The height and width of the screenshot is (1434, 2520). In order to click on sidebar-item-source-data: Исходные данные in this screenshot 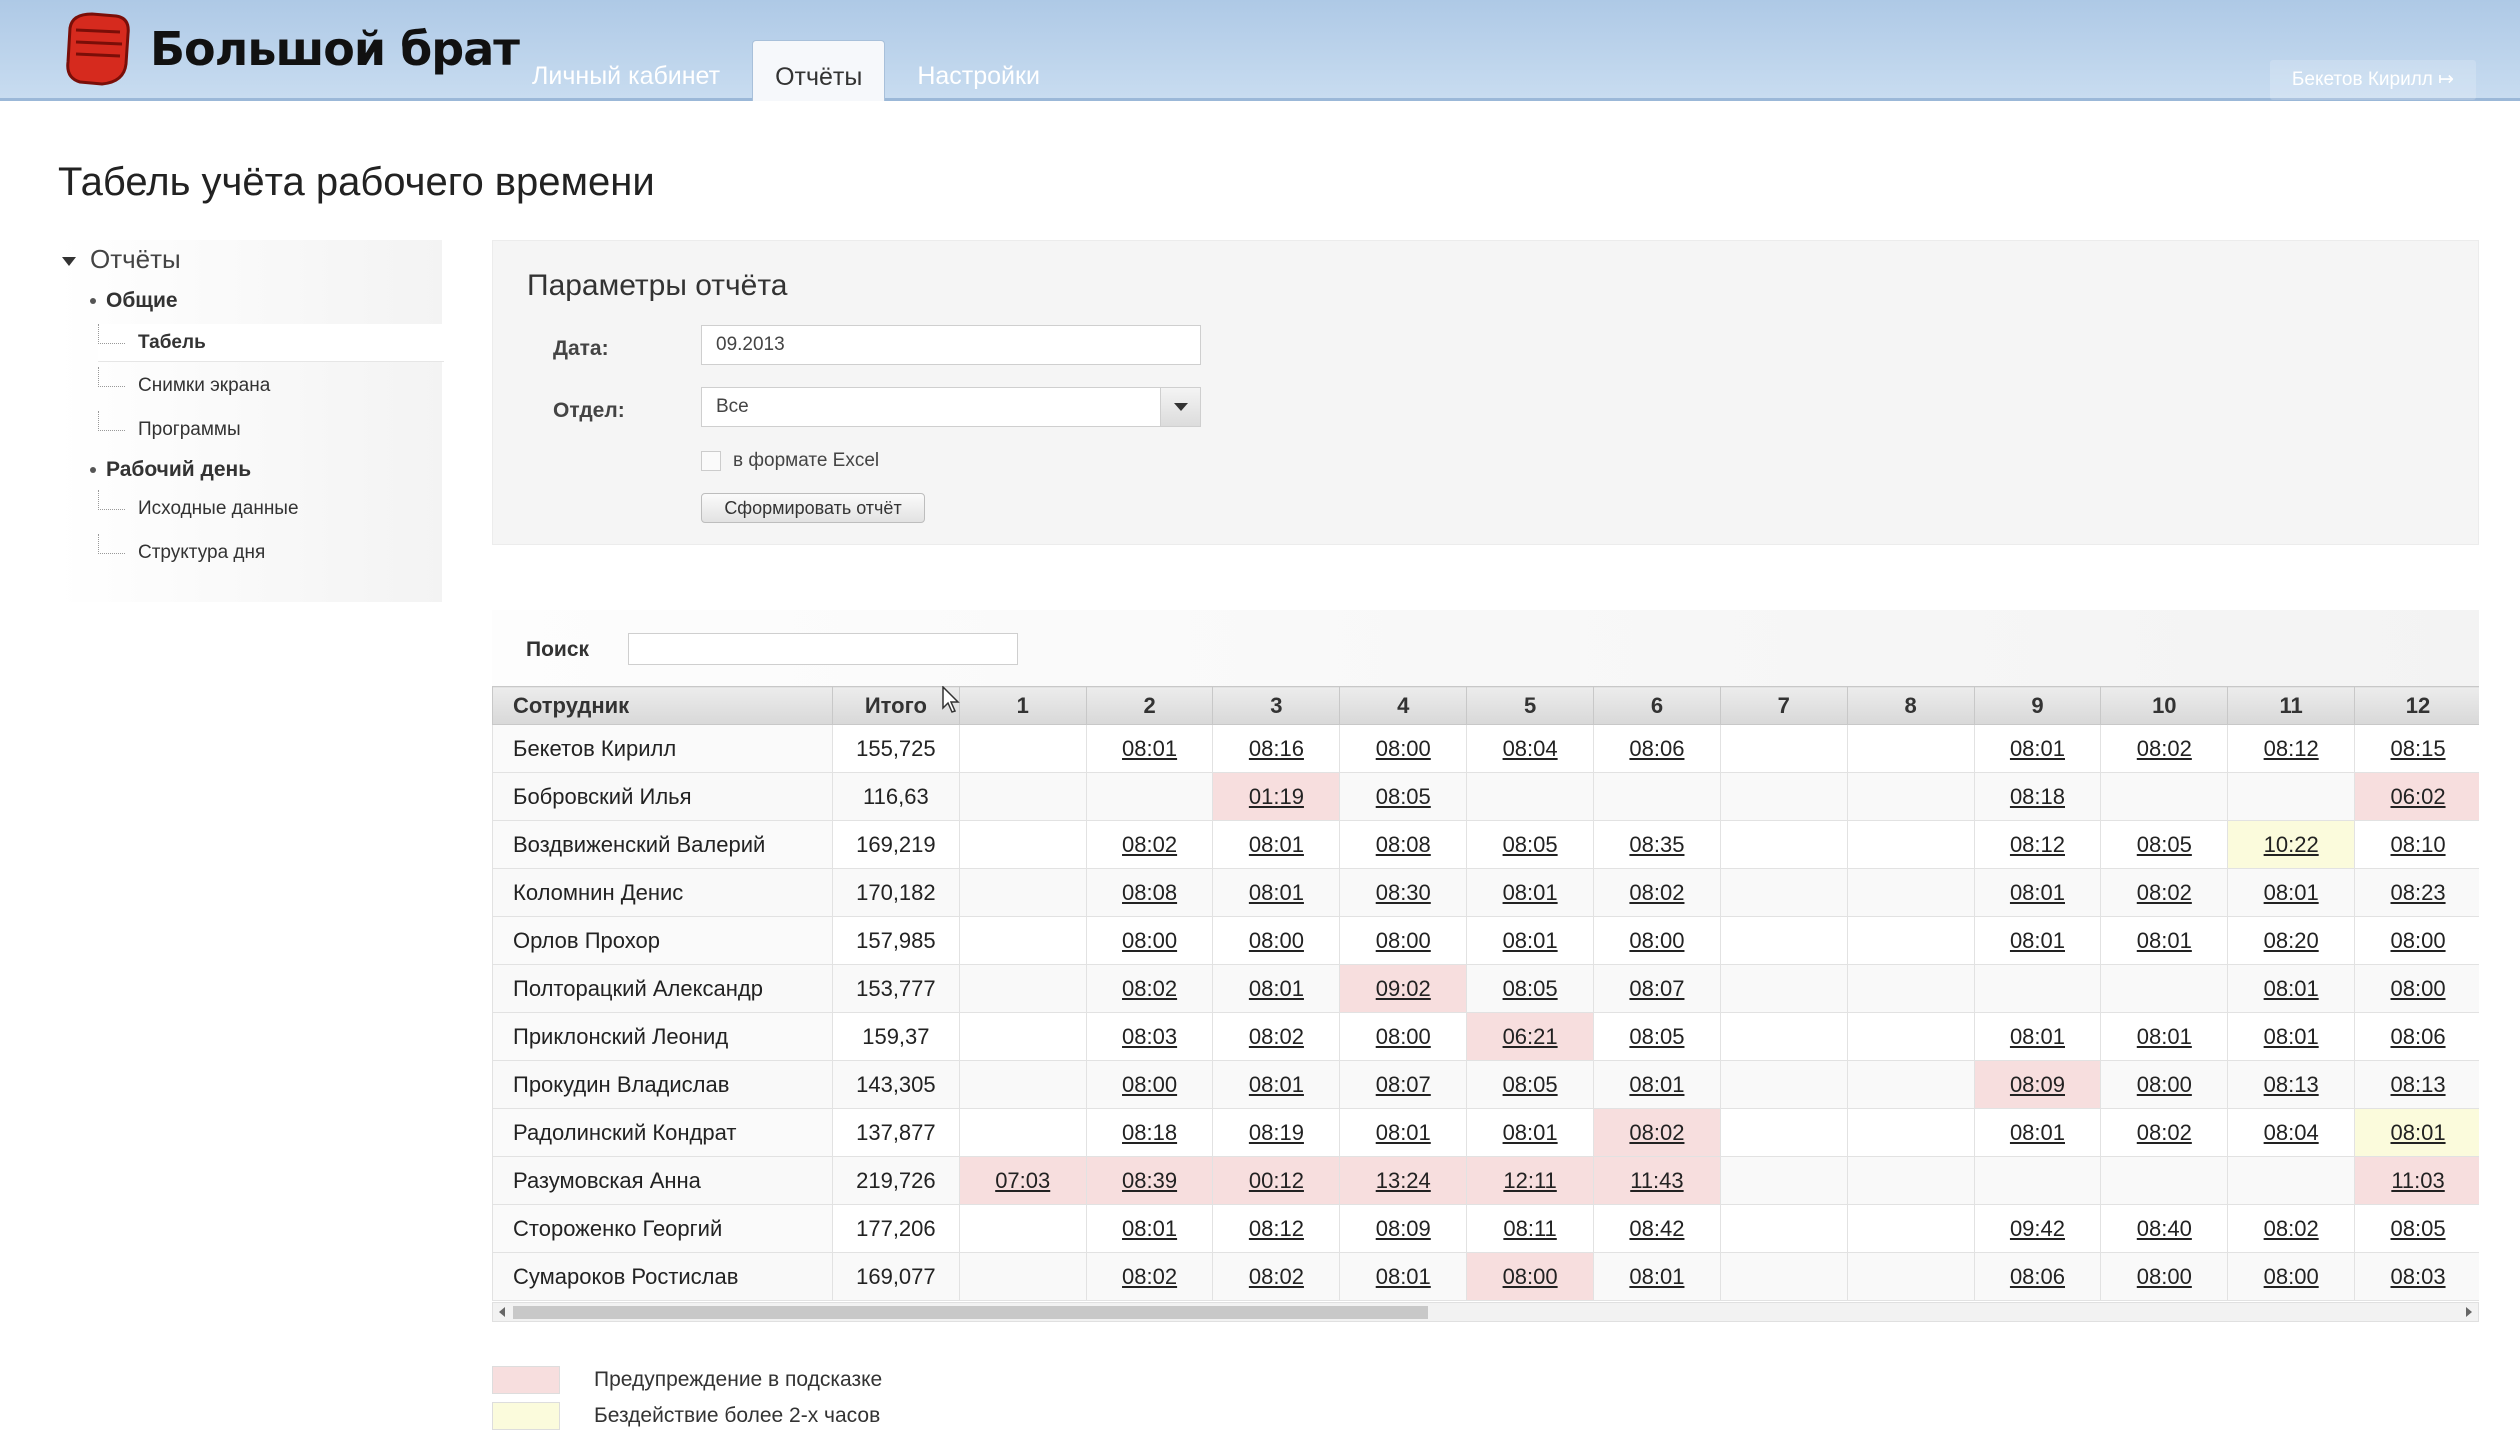, I will do `click(271, 509)`.